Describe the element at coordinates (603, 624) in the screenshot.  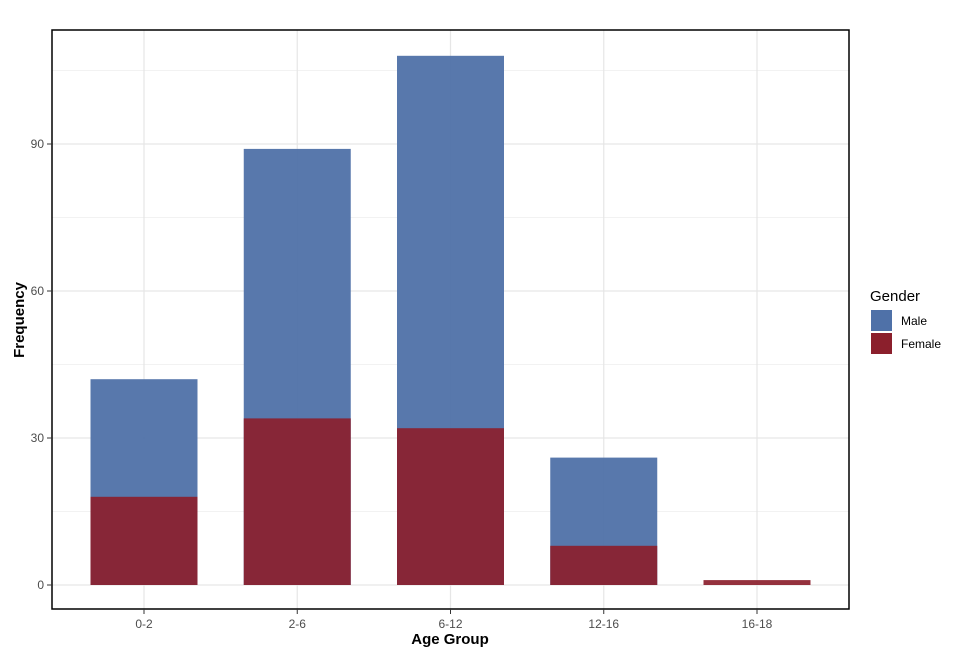
I see `x-tick-label: 12-16` at that location.